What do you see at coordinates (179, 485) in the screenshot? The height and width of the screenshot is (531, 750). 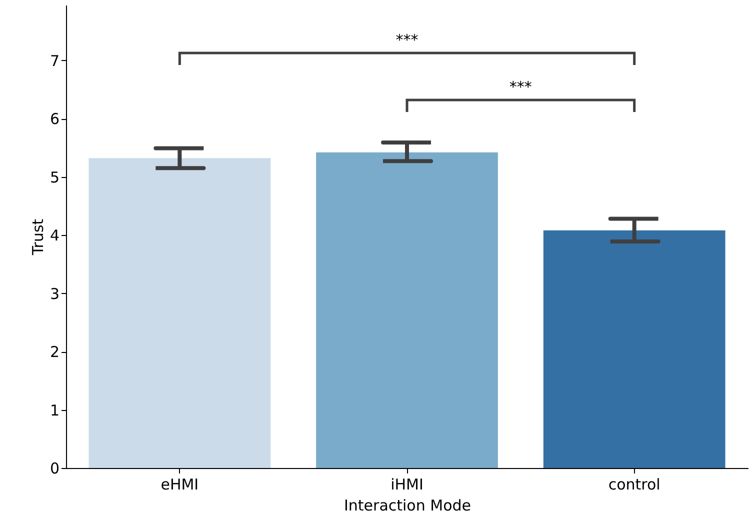 I see `x-tick-label: eHMI` at bounding box center [179, 485].